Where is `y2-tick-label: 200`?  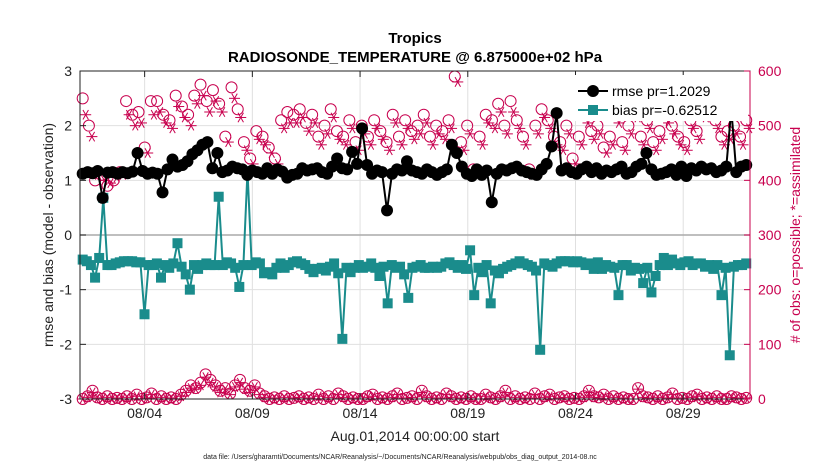
y2-tick-label: 200 is located at coordinates (770, 290).